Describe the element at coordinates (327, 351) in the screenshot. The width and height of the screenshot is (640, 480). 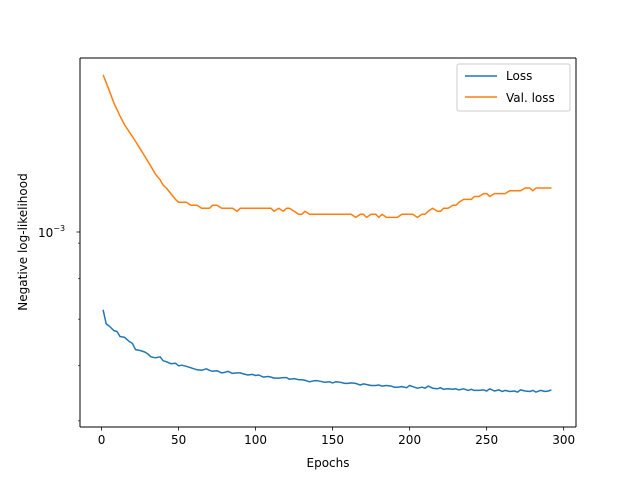
I see `series-line-loss` at that location.